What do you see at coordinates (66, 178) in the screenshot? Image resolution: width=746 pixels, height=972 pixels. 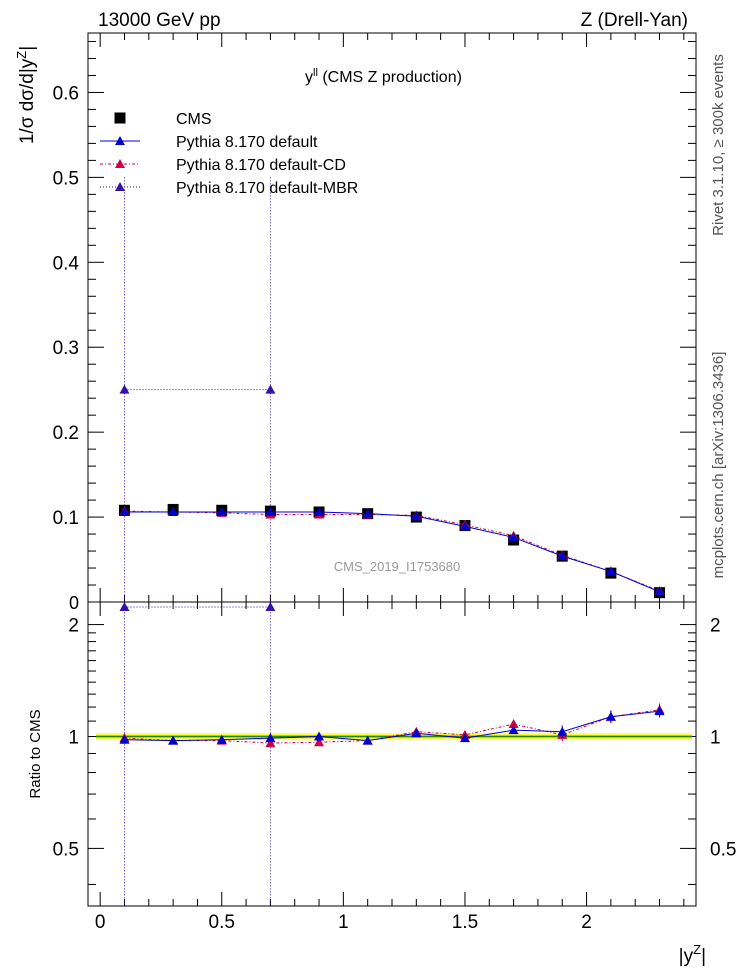 I see `y-tick-label: 0.5` at bounding box center [66, 178].